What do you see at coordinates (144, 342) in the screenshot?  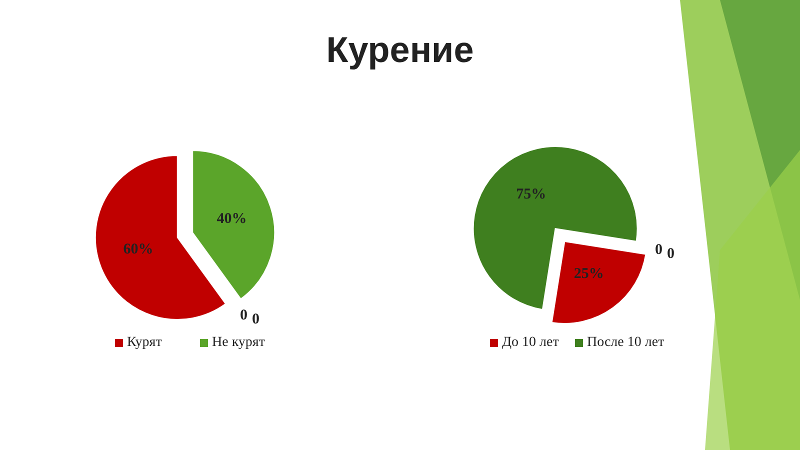 I see `legend-label: Курят` at bounding box center [144, 342].